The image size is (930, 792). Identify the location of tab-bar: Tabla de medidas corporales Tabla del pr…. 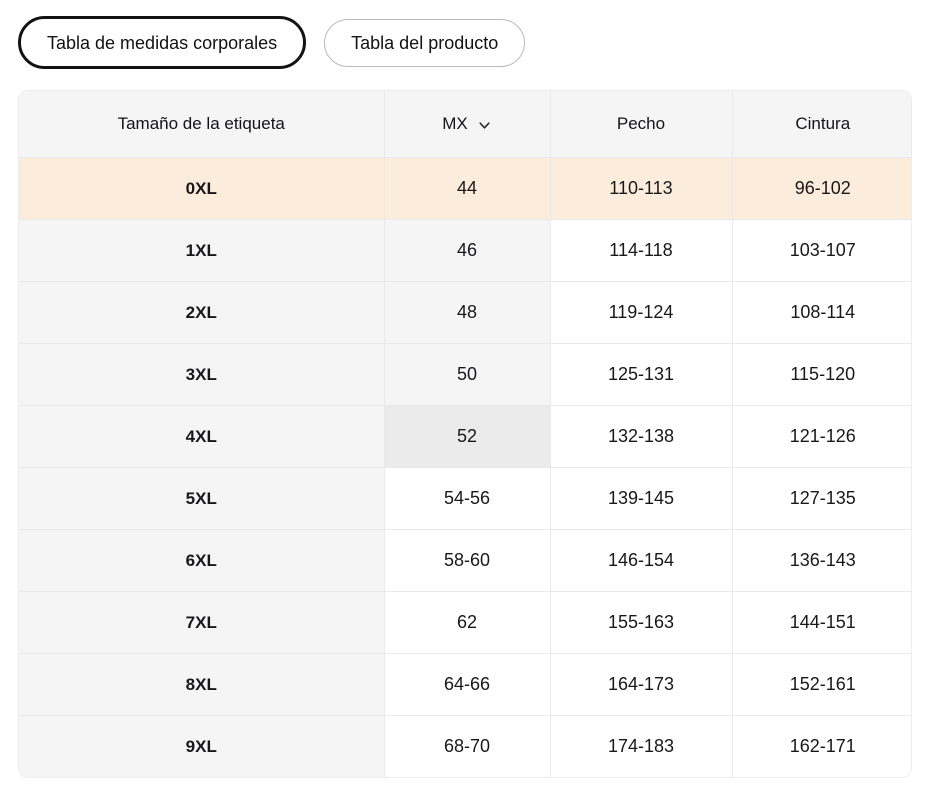
(465, 42).